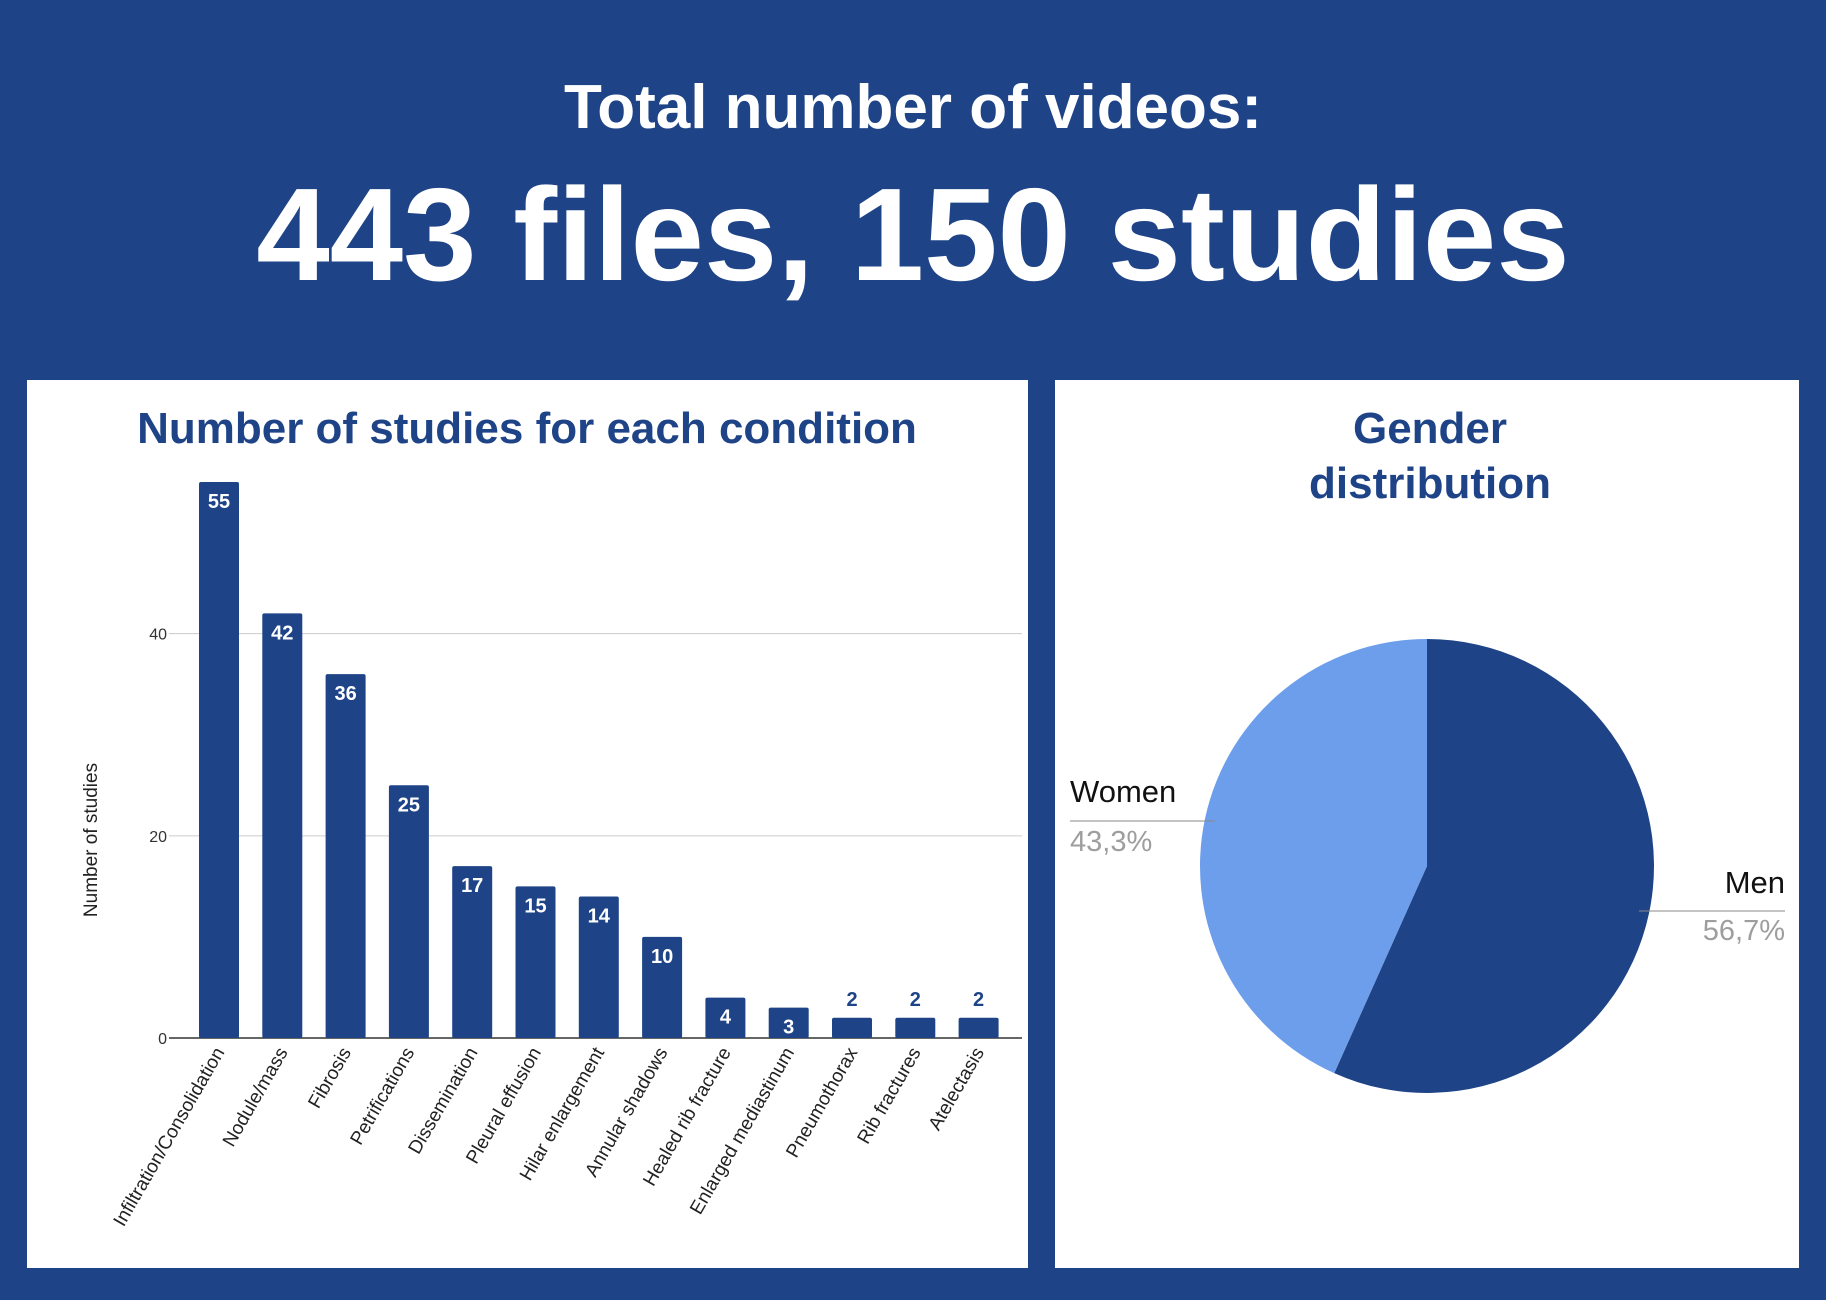 The height and width of the screenshot is (1300, 1826). What do you see at coordinates (219, 502) in the screenshot?
I see `bar-value-label: 55` at bounding box center [219, 502].